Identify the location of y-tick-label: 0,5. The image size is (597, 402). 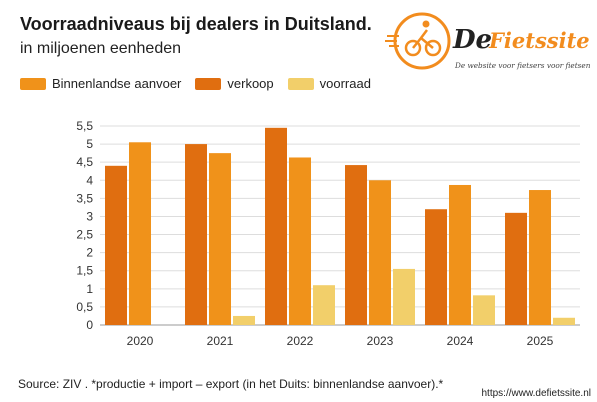
(84, 307).